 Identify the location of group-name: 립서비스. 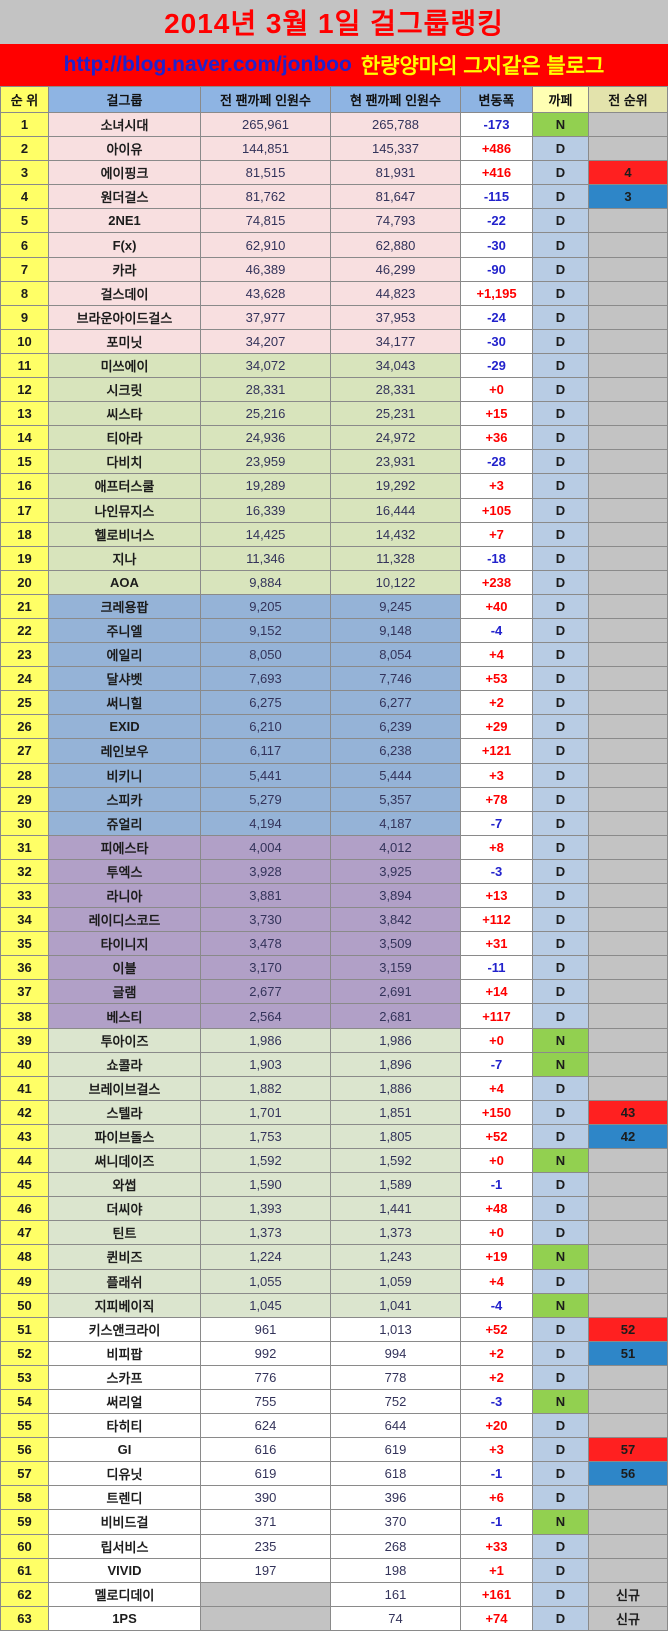
(125, 1546).